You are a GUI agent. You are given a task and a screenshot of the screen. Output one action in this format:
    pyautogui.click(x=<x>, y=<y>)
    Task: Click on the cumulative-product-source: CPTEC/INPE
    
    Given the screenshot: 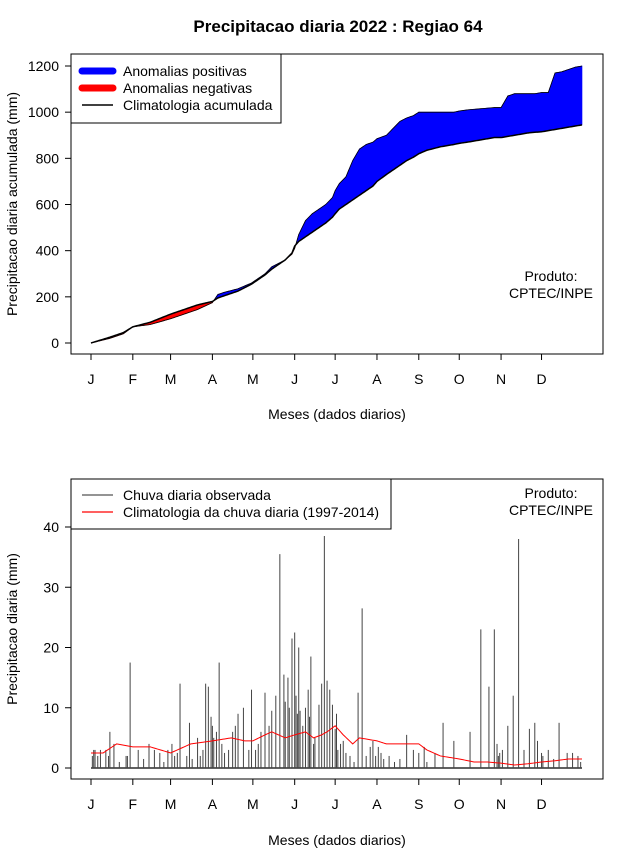 What is the action you would take?
    pyautogui.click(x=551, y=293)
    